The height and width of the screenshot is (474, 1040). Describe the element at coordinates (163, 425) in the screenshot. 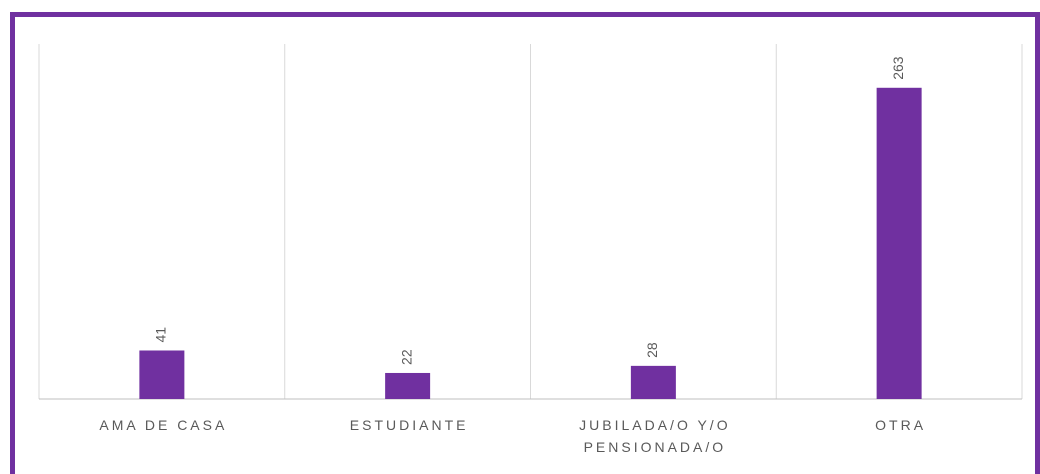

I see `x-tick-label: AMA DE CASA` at that location.